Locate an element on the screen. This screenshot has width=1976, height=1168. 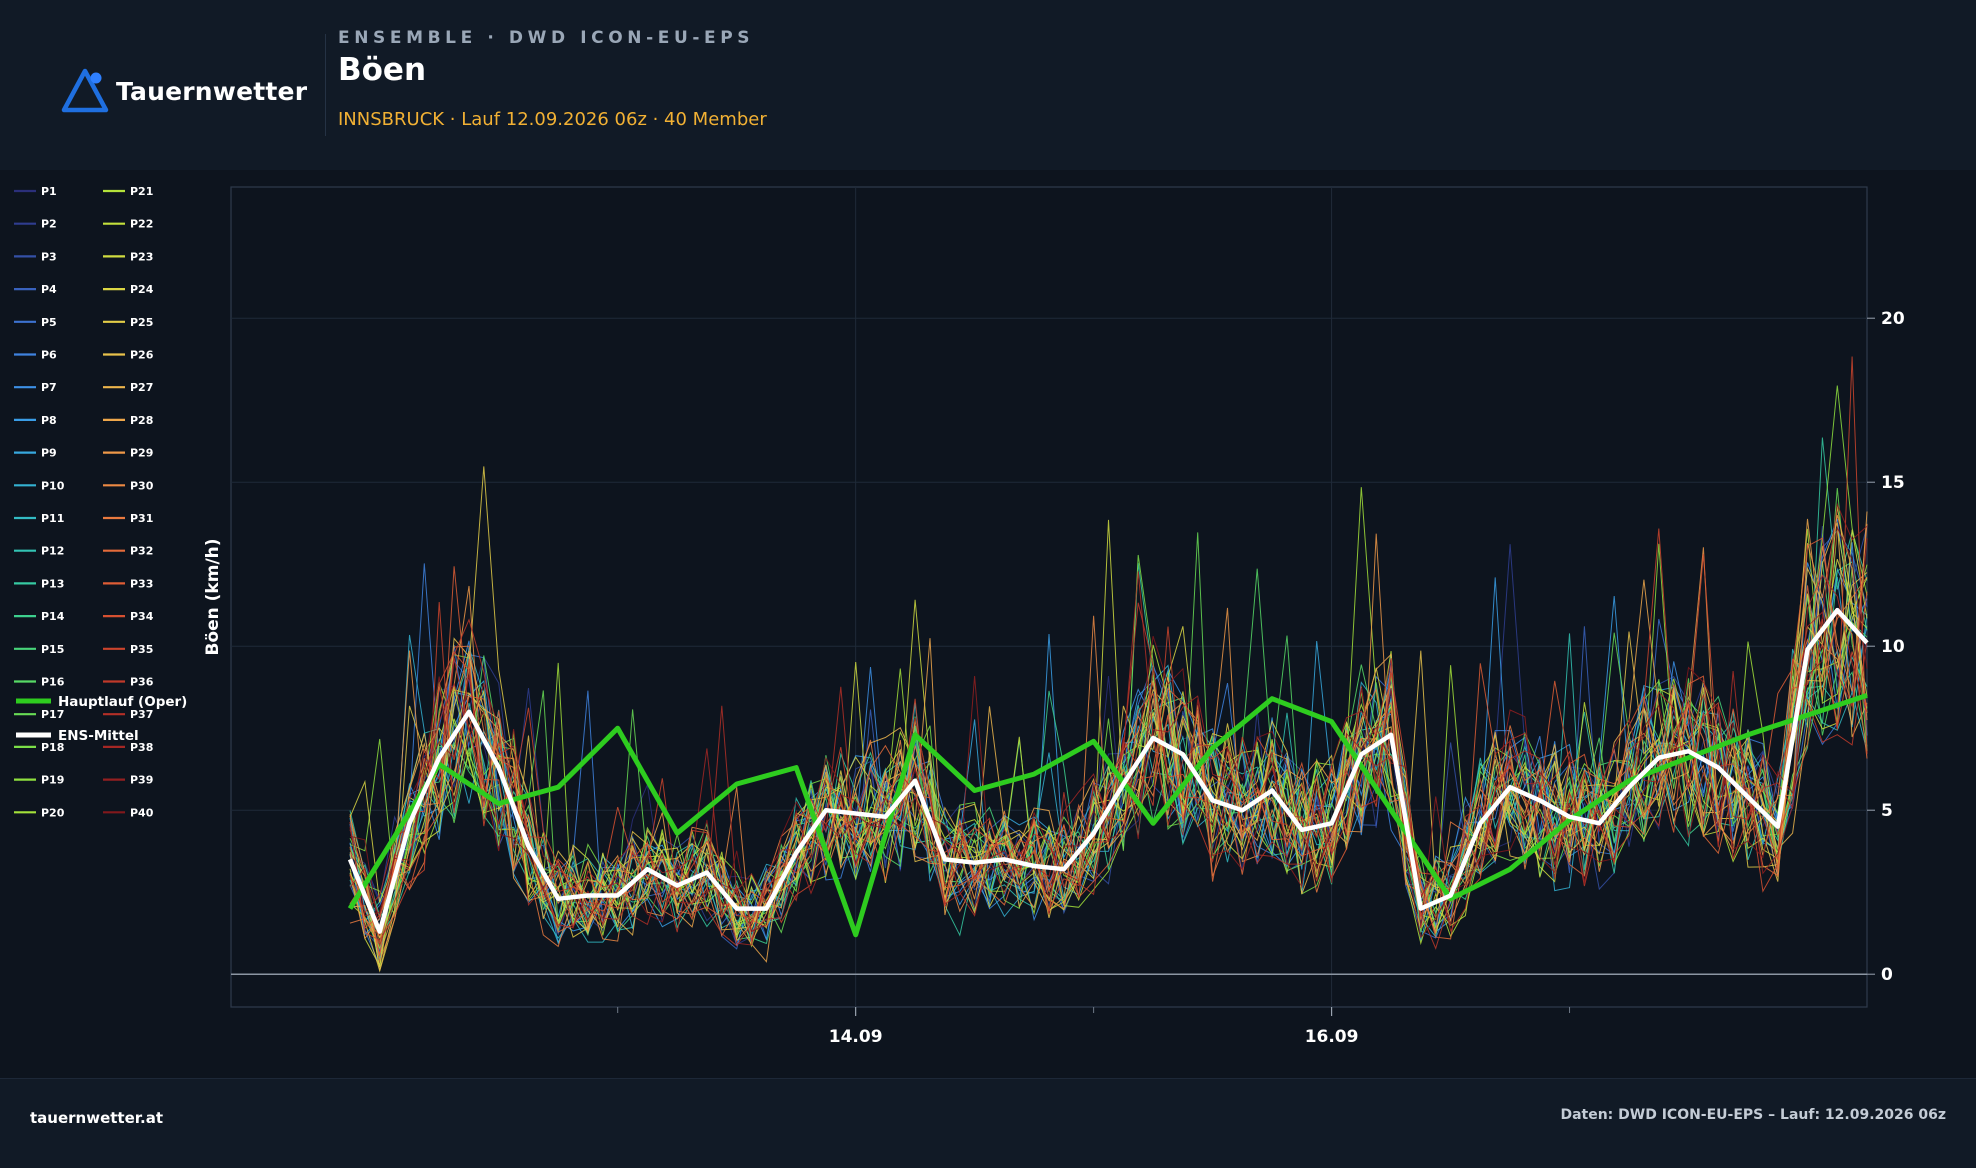
footer-site: tauernwetter.at is located at coordinates (97, 1118).